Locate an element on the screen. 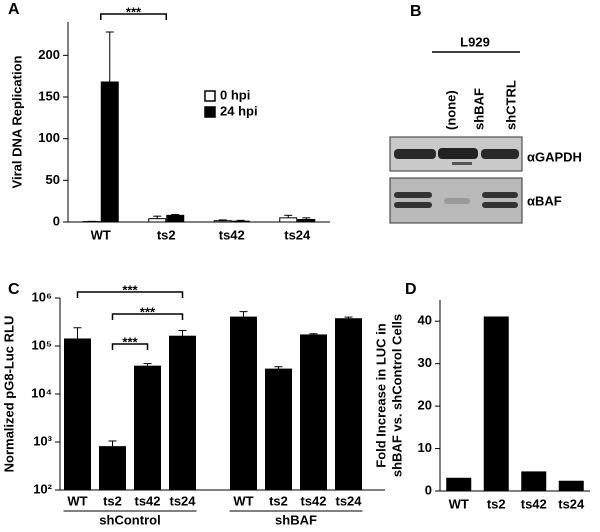 Image resolution: width=600 pixels, height=532 pixels. antibody-label: αBAF is located at coordinates (544, 200).